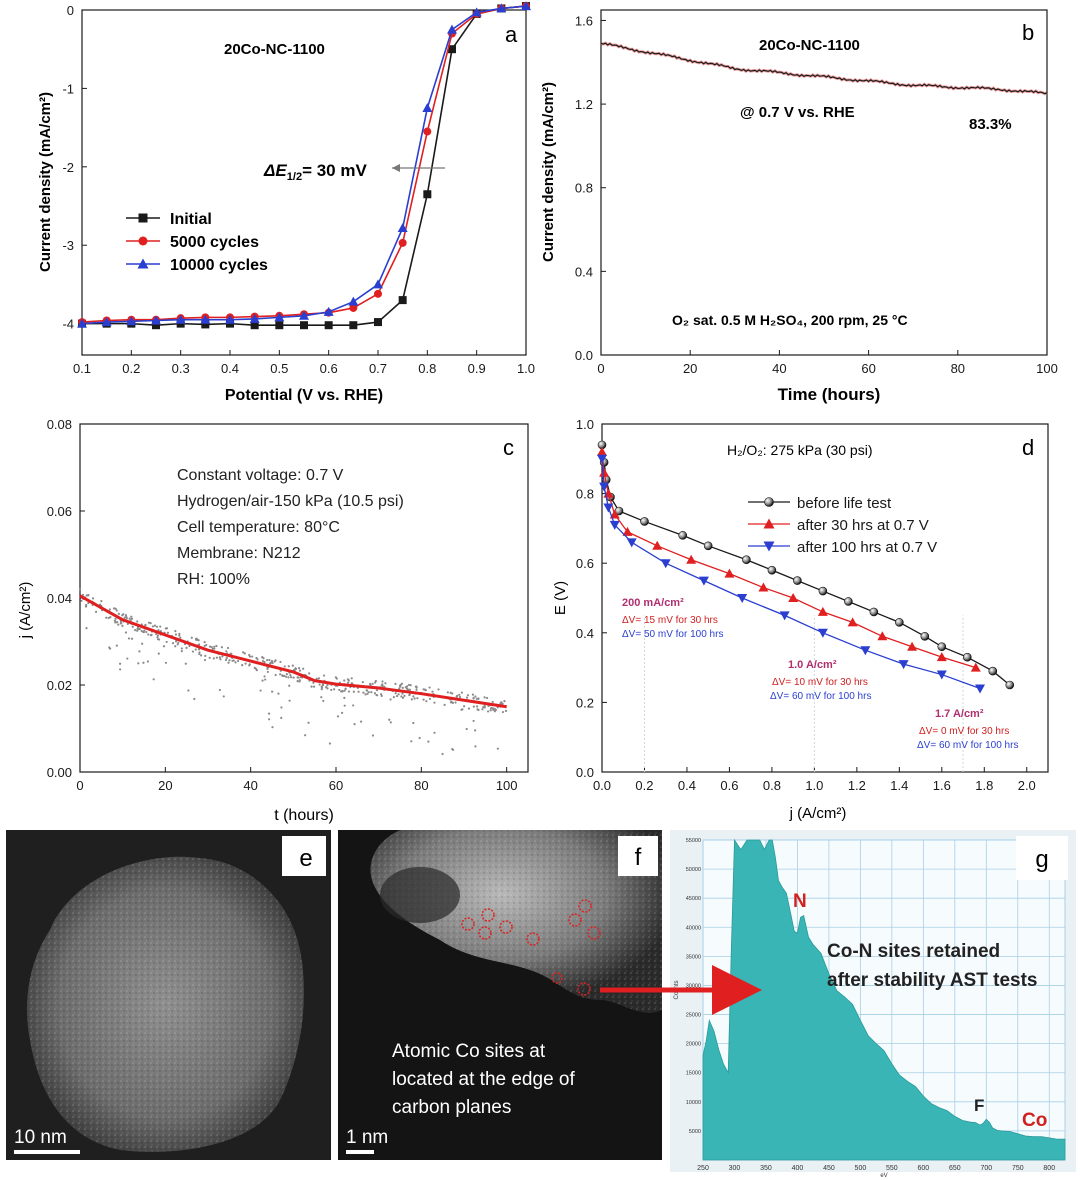 The height and width of the screenshot is (1180, 1080). What do you see at coordinates (197, 242) in the screenshot?
I see `panel-a-legend: Initial 5000 cycles 10000 cycles` at bounding box center [197, 242].